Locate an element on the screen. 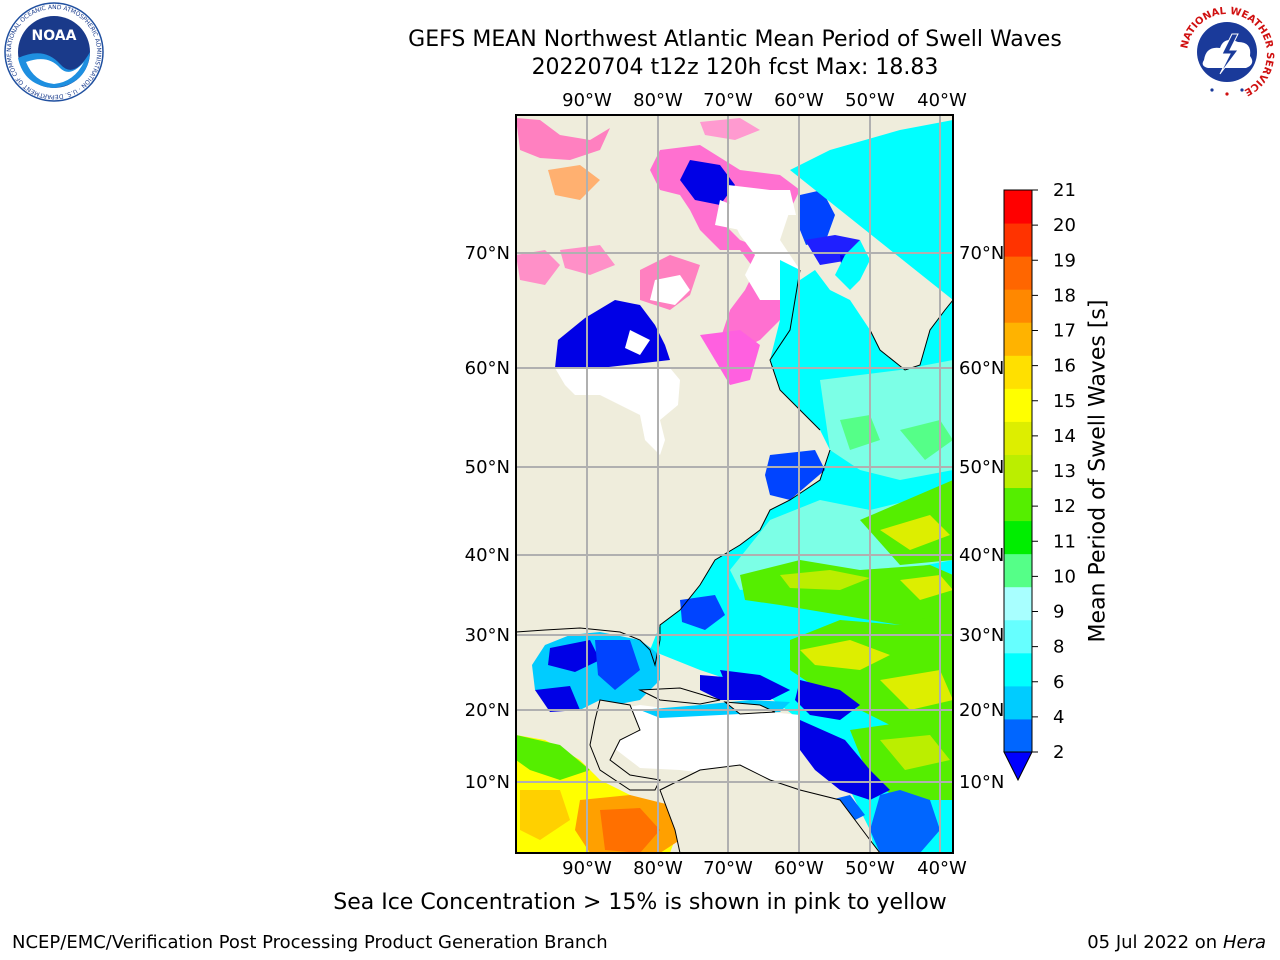  colorbar-tick-label: 9 is located at coordinates (1058, 612).